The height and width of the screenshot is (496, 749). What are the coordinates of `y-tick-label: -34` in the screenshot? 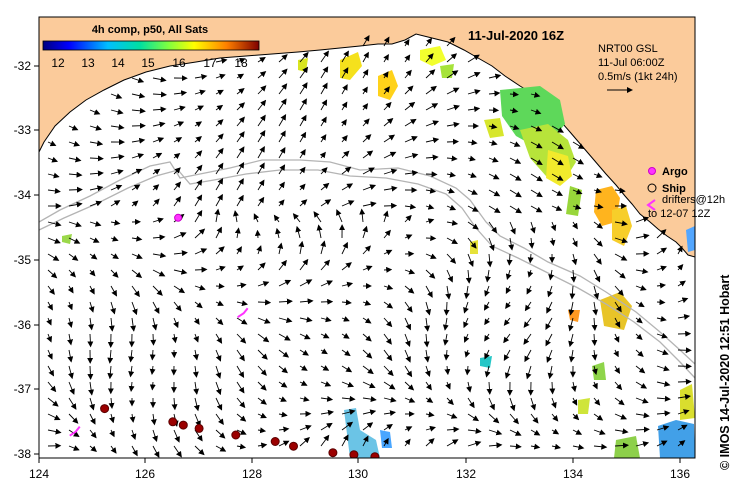 It's located at (23, 195).